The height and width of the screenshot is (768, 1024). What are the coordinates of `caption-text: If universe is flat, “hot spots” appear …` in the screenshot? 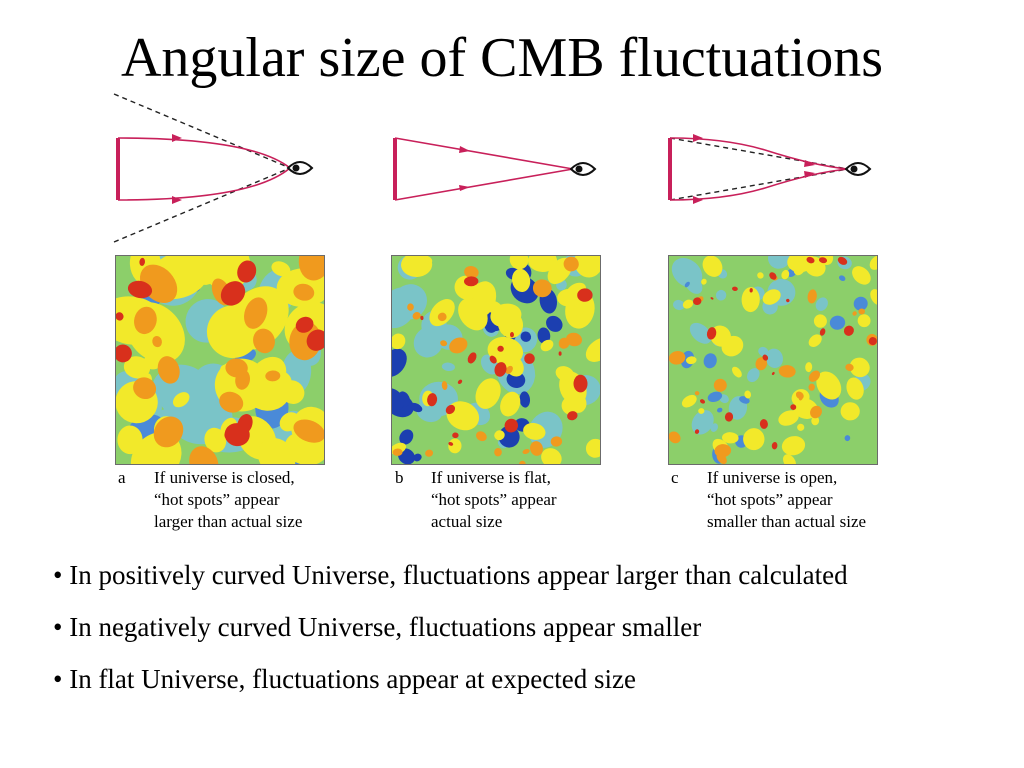 It's located at (494, 499).